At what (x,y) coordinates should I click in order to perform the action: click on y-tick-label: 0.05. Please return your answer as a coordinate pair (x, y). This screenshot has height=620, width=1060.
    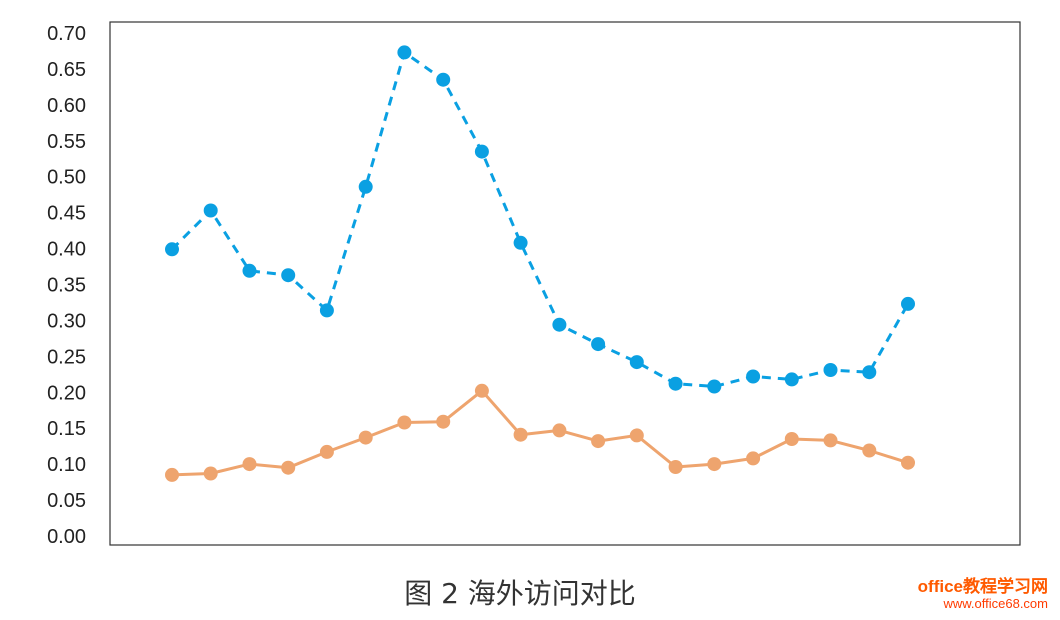
    Looking at the image, I should click on (66, 501).